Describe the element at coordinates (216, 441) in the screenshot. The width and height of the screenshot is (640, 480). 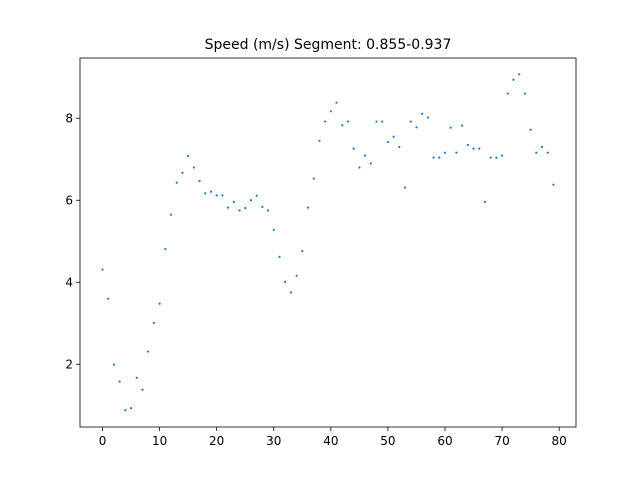
I see `x-tick-label: 20` at that location.